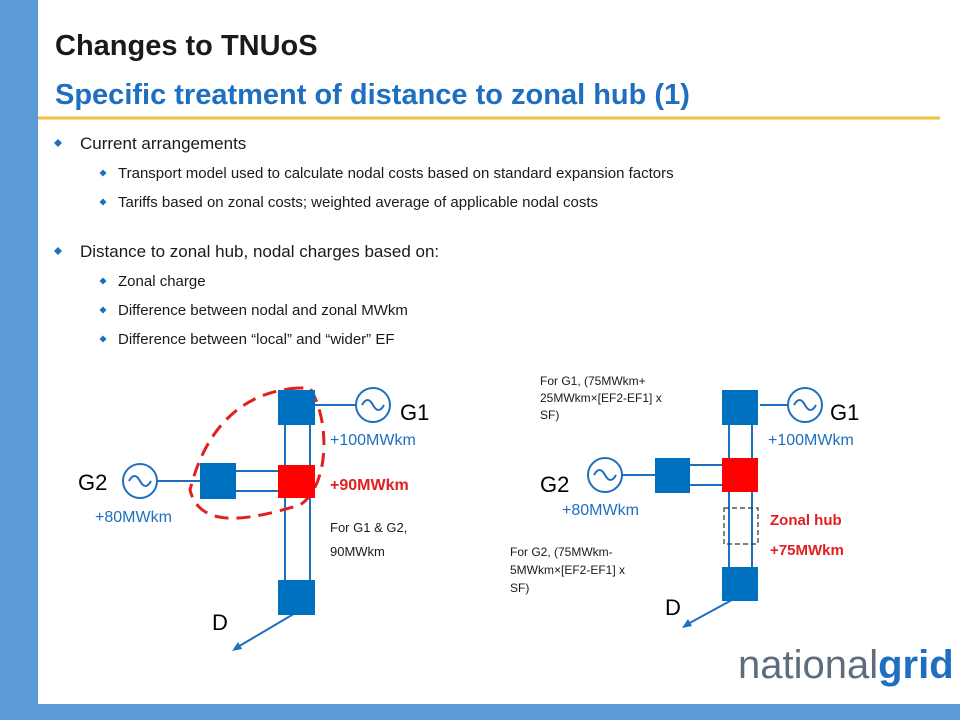  I want to click on note-line: 5MWkm×[EF2-EF1] x, so click(567, 570).